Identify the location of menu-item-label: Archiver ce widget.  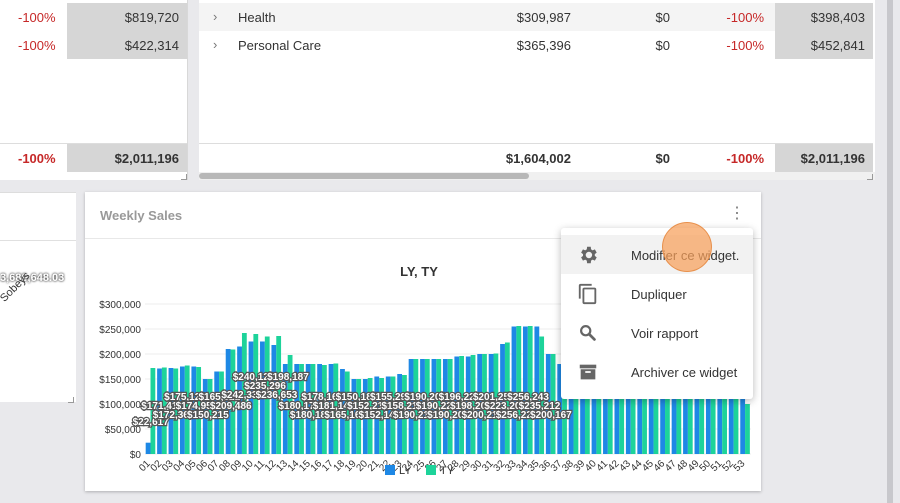
(684, 372).